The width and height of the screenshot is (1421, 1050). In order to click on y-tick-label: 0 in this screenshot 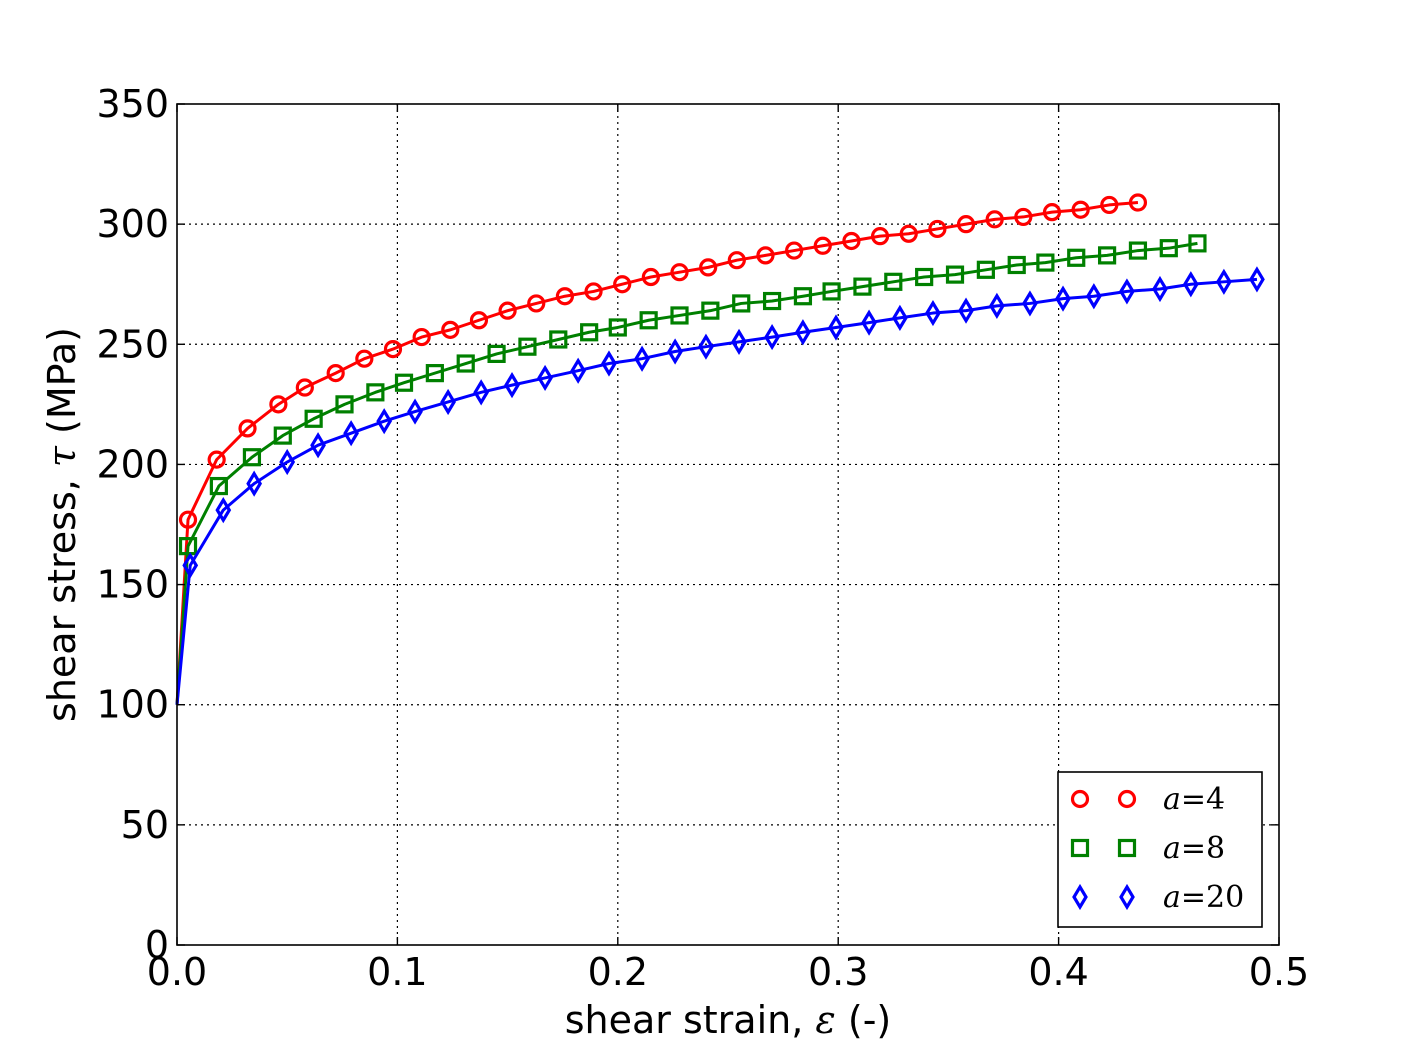, I will do `click(157, 945)`.